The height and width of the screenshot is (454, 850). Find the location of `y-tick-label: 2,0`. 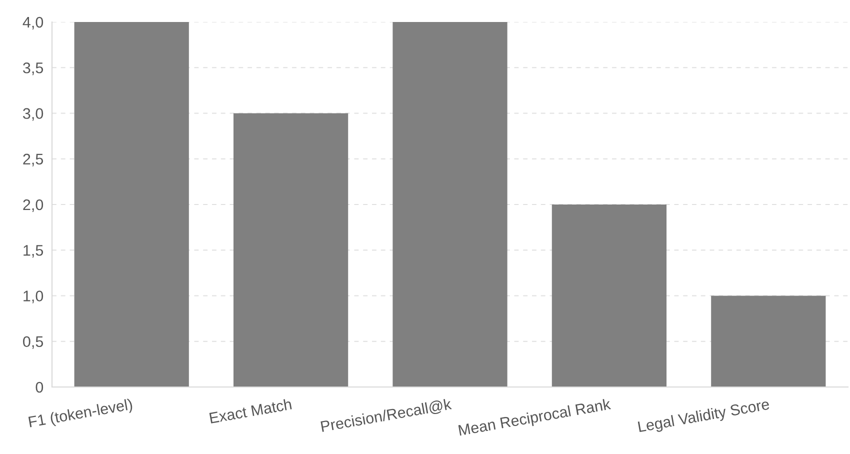

y-tick-label: 2,0 is located at coordinates (33, 205).